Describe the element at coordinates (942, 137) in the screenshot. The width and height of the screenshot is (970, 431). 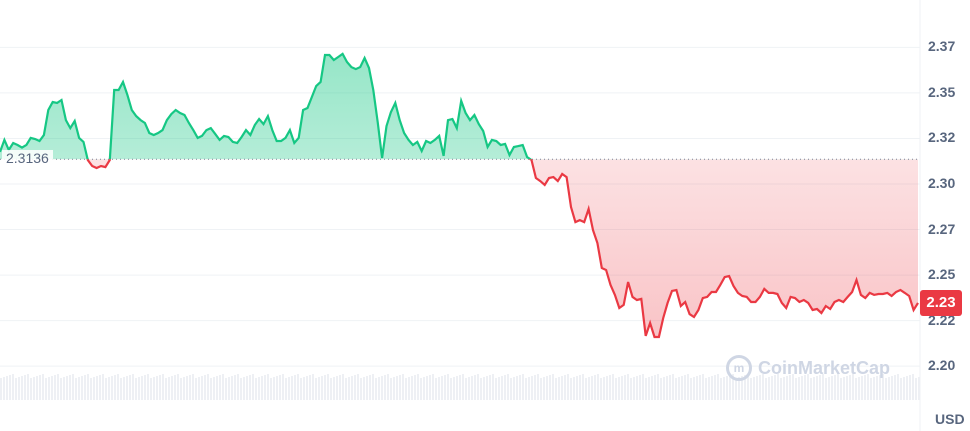
I see `y-tick-label: 2.32` at that location.